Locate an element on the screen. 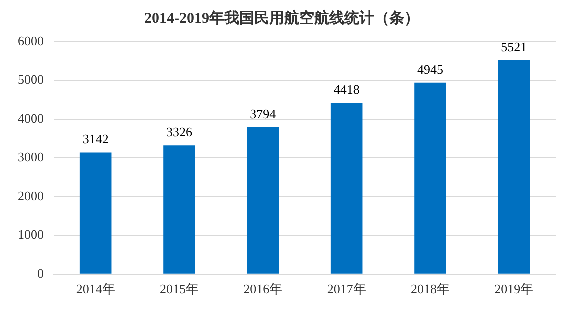 The width and height of the screenshot is (576, 326). x-tick-label: 2018年 is located at coordinates (430, 289).